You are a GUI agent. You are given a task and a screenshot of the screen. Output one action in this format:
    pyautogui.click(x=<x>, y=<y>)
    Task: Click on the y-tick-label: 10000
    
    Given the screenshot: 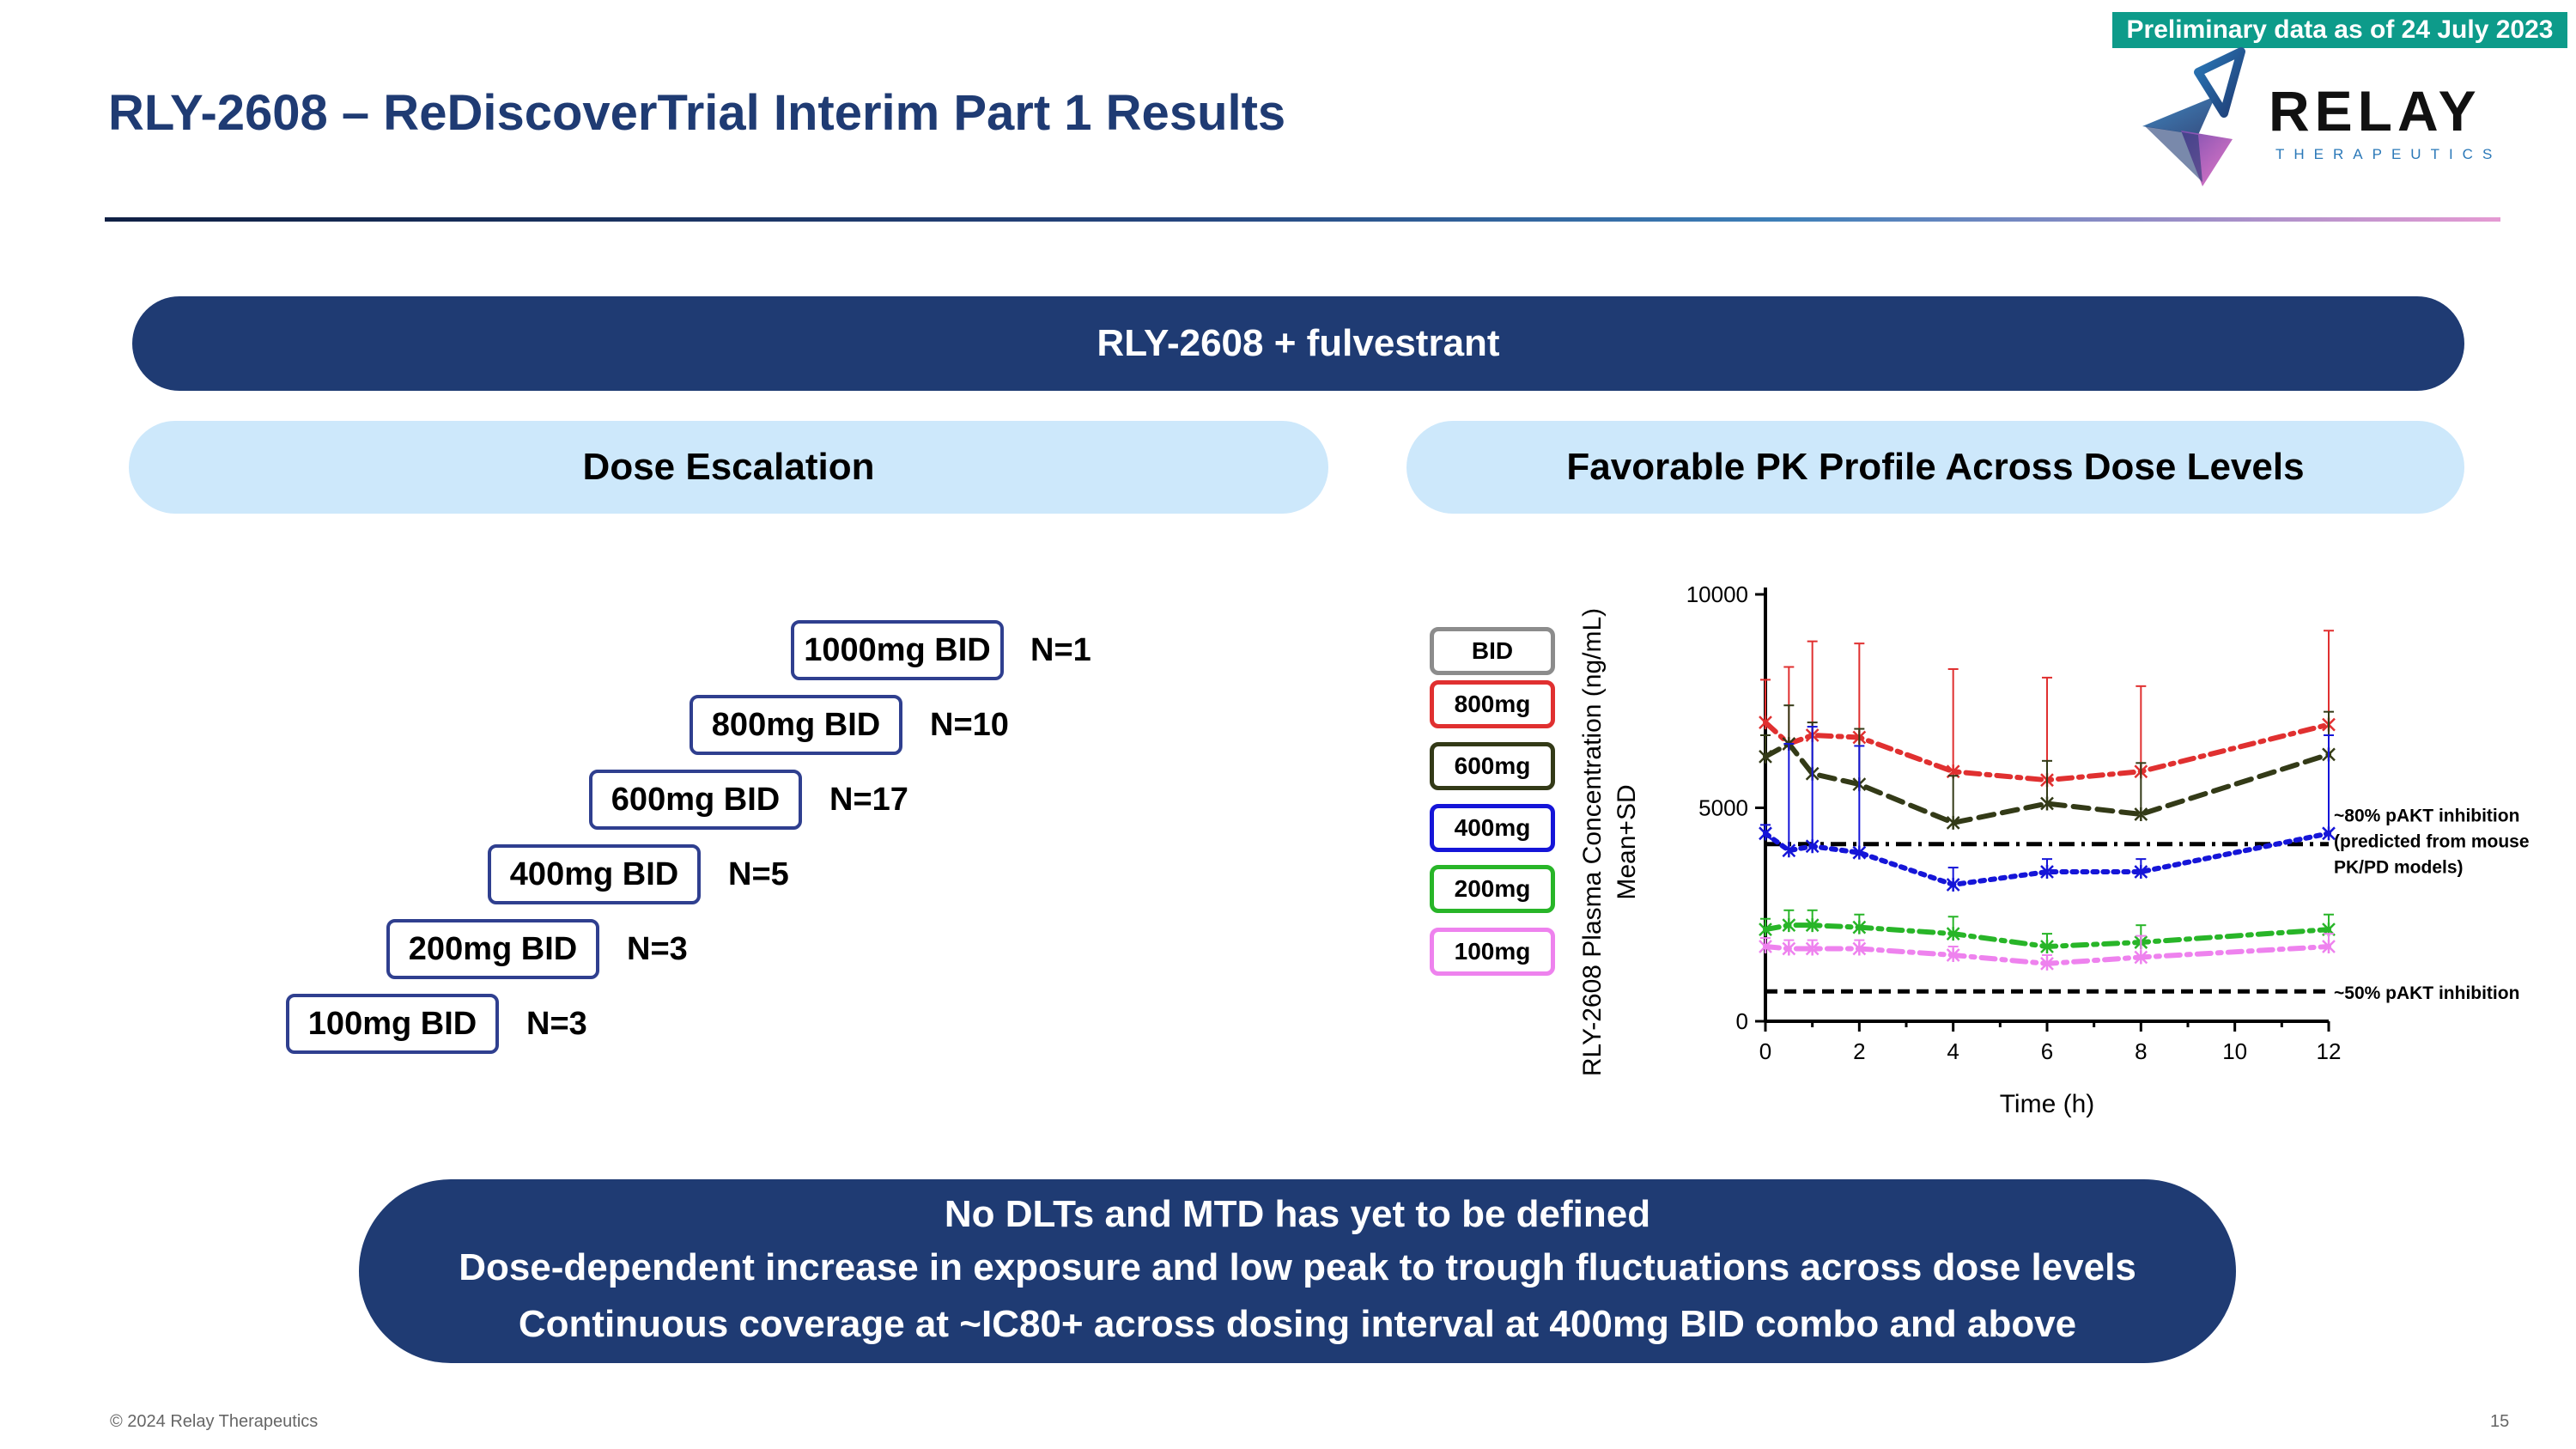 What is the action you would take?
    pyautogui.click(x=1717, y=594)
    